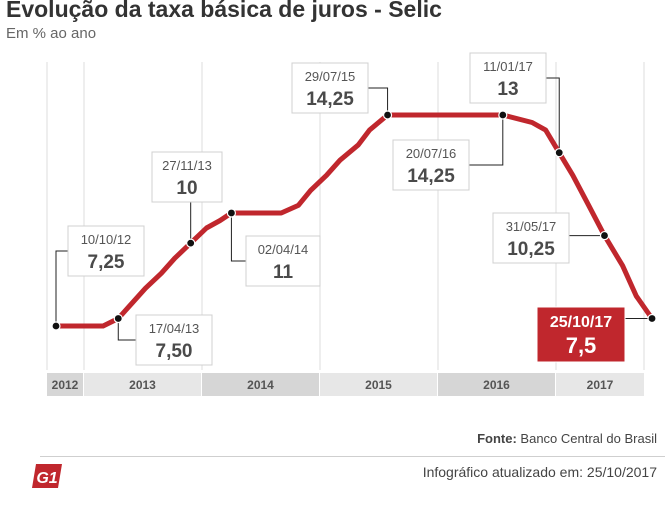 This screenshot has width=671, height=505. I want to click on callout-date-a9: 25/10/17, so click(581, 322).